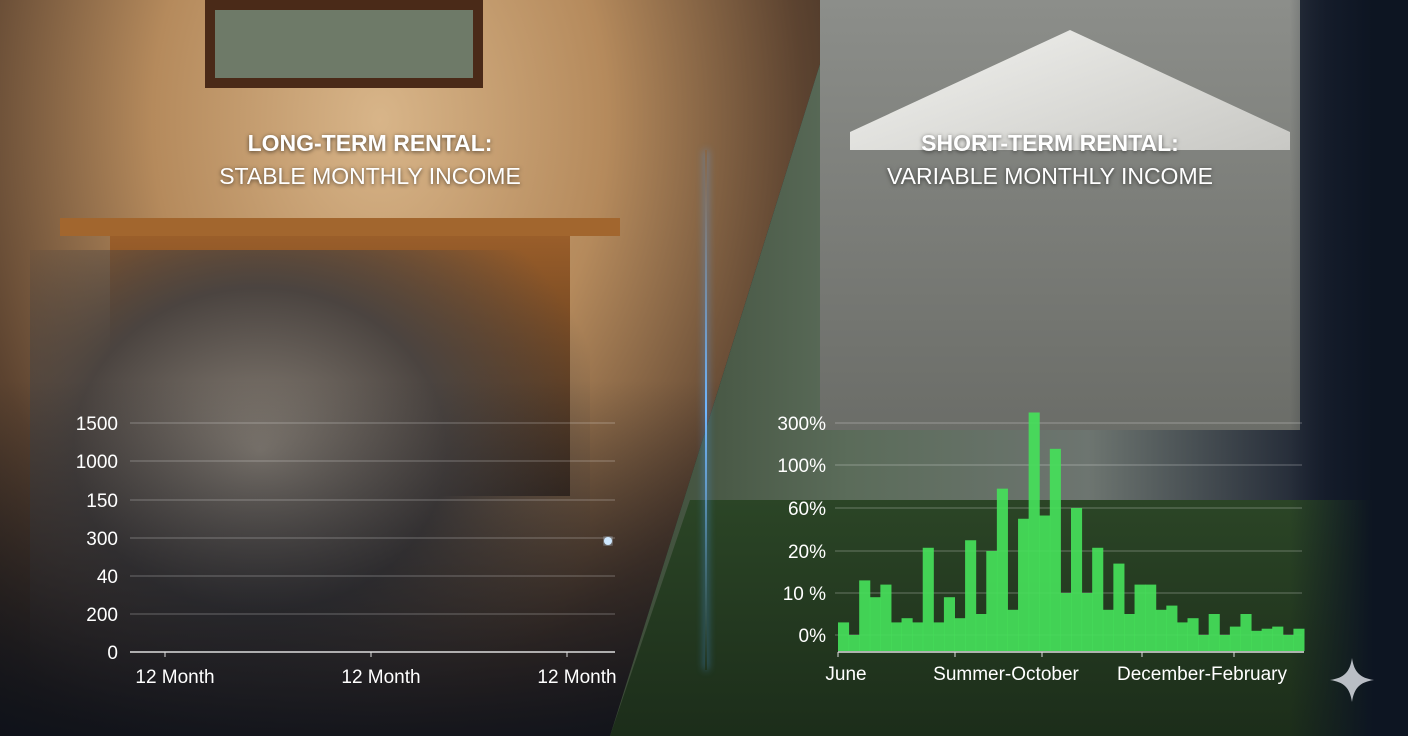 The image size is (1408, 736). Describe the element at coordinates (340, 227) in the screenshot. I see `mantel` at that location.